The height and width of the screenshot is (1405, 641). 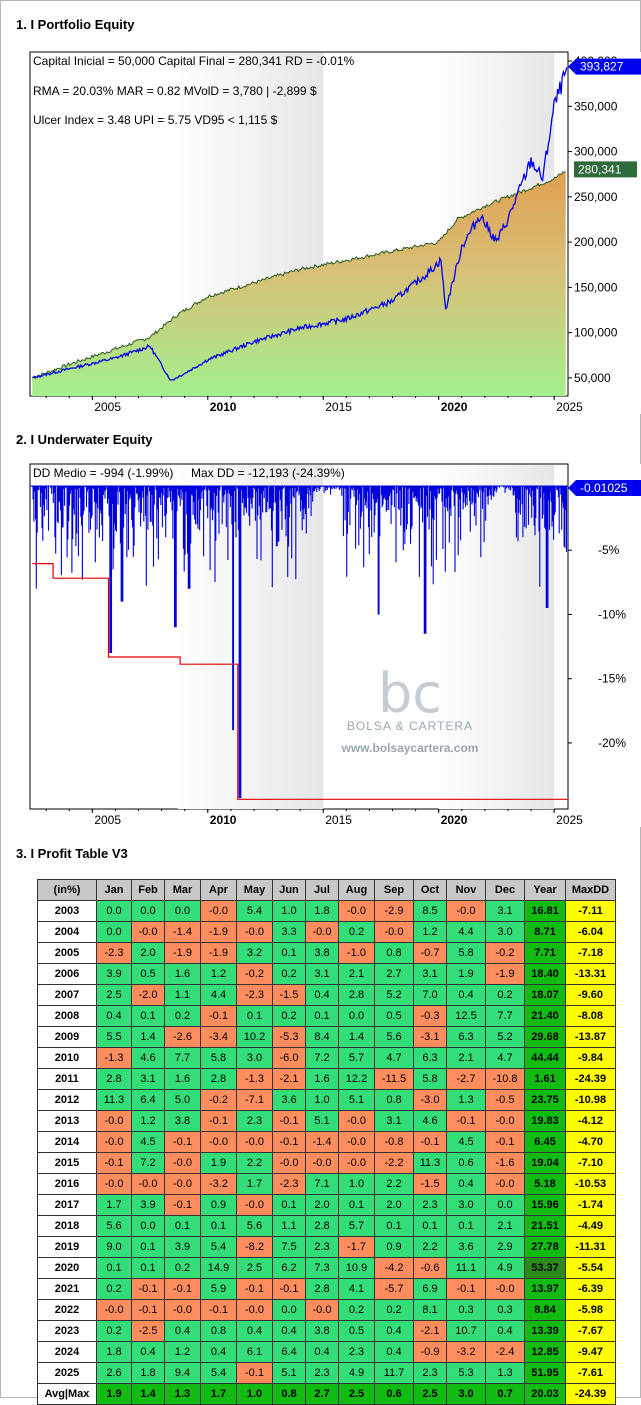 What do you see at coordinates (394, 1184) in the screenshot?
I see `month-return-cell: 2.2` at bounding box center [394, 1184].